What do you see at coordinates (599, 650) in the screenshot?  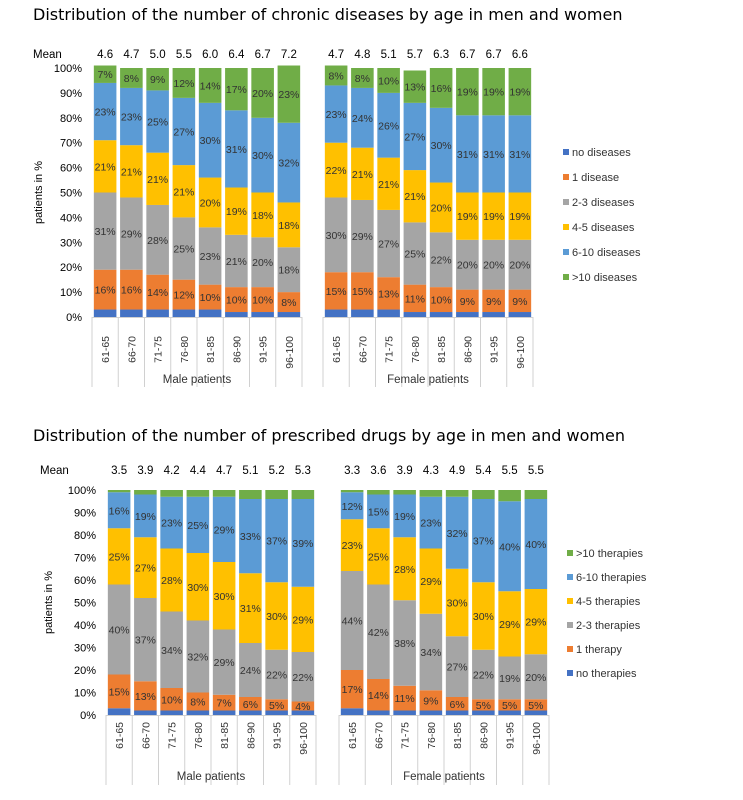 I see `legend-label: 1 therapy` at bounding box center [599, 650].